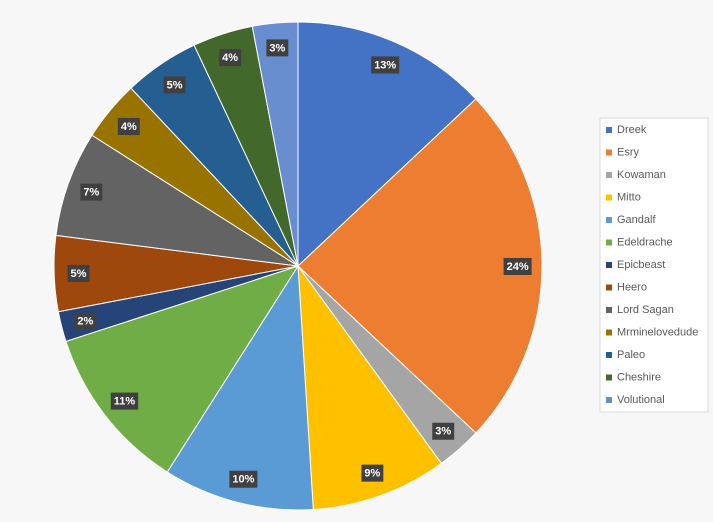  I want to click on legend-label: Cheshire, so click(639, 377).